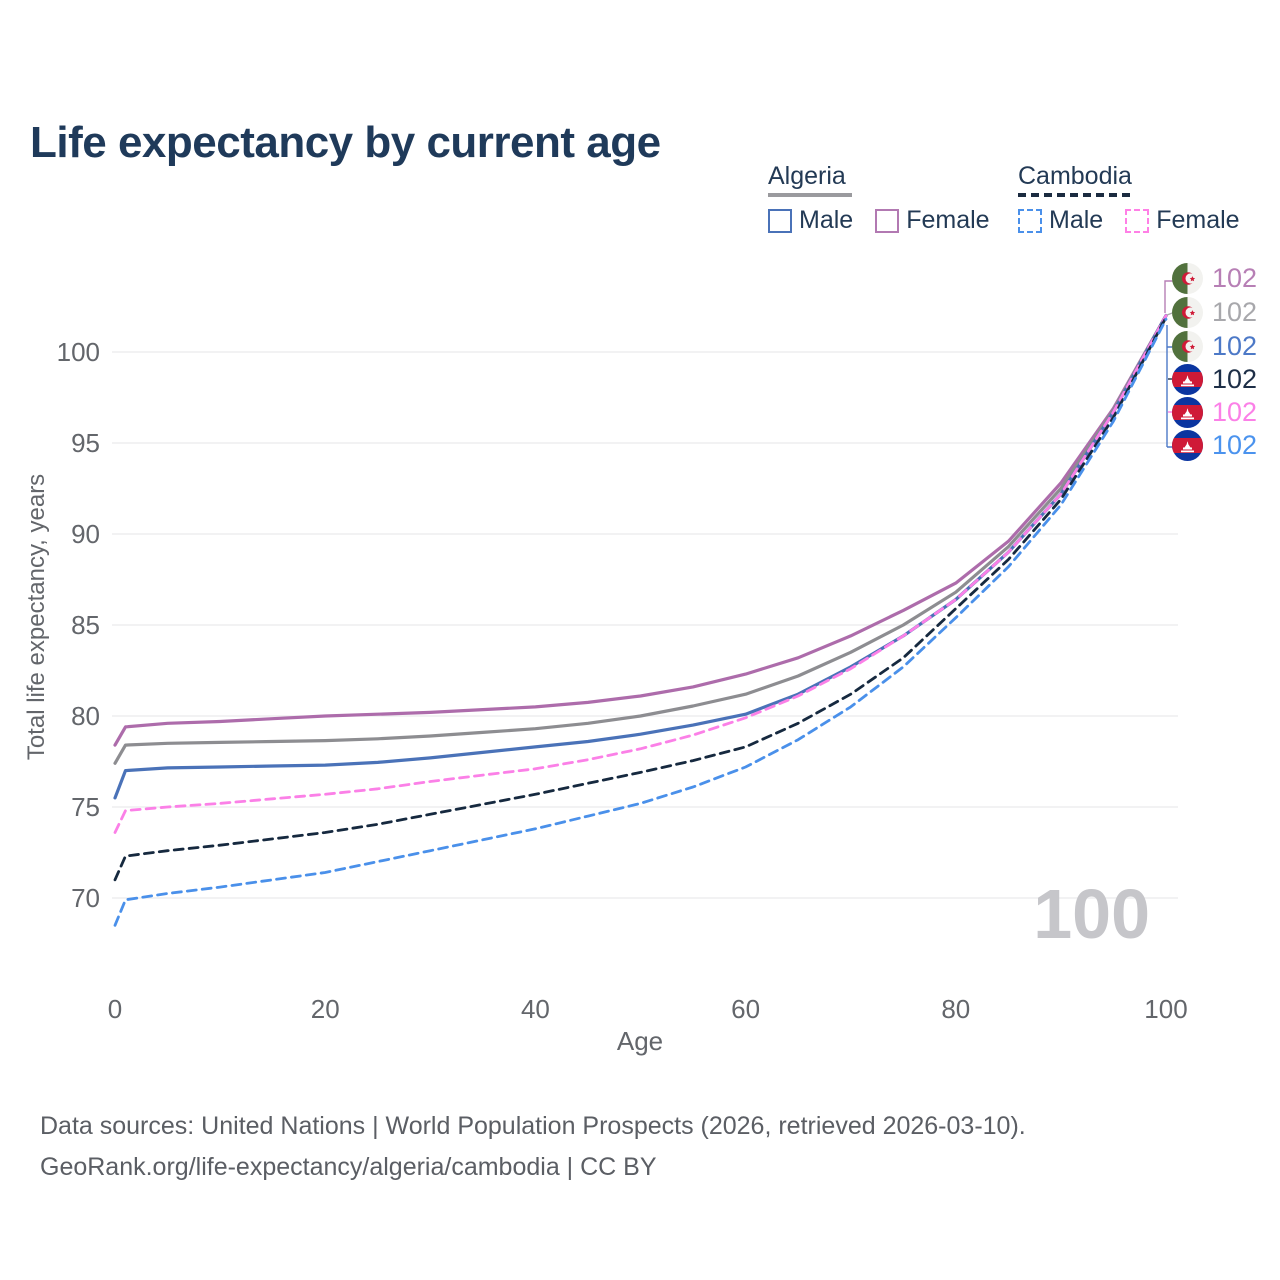  What do you see at coordinates (345, 142) in the screenshot?
I see `chart-title: Life expectancy by current age` at bounding box center [345, 142].